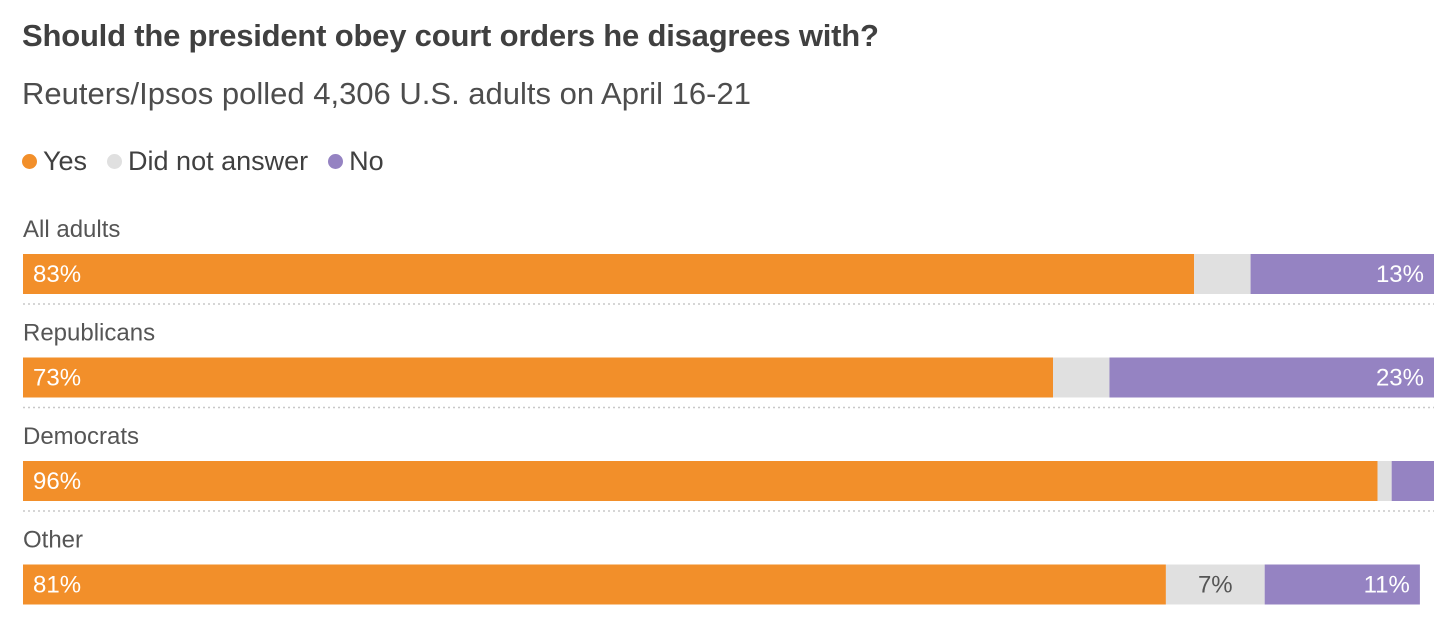 The image size is (1456, 636). Describe the element at coordinates (538, 377) in the screenshot. I see `bar-segment-republicans-yes` at that location.